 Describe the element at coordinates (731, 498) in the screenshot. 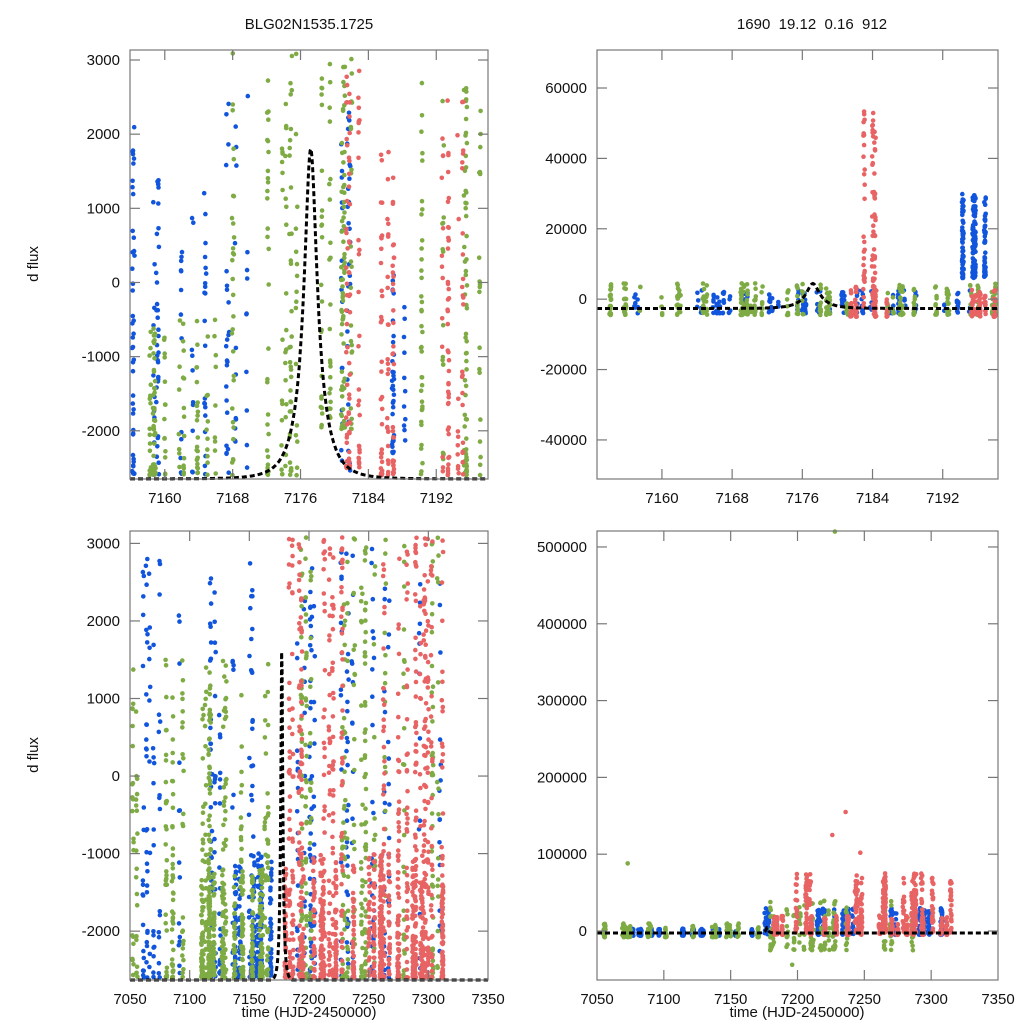

I see `x-tick-label: 7168` at that location.